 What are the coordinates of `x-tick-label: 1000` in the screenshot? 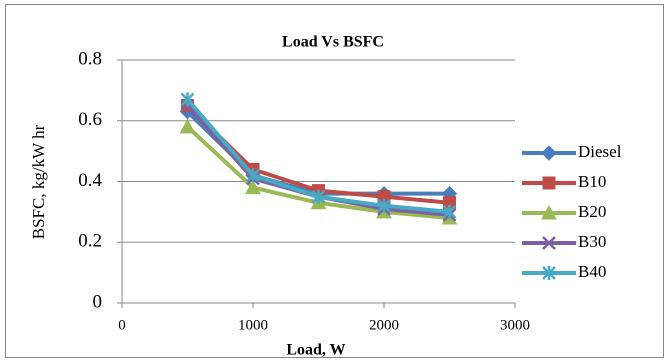 It's located at (253, 325).